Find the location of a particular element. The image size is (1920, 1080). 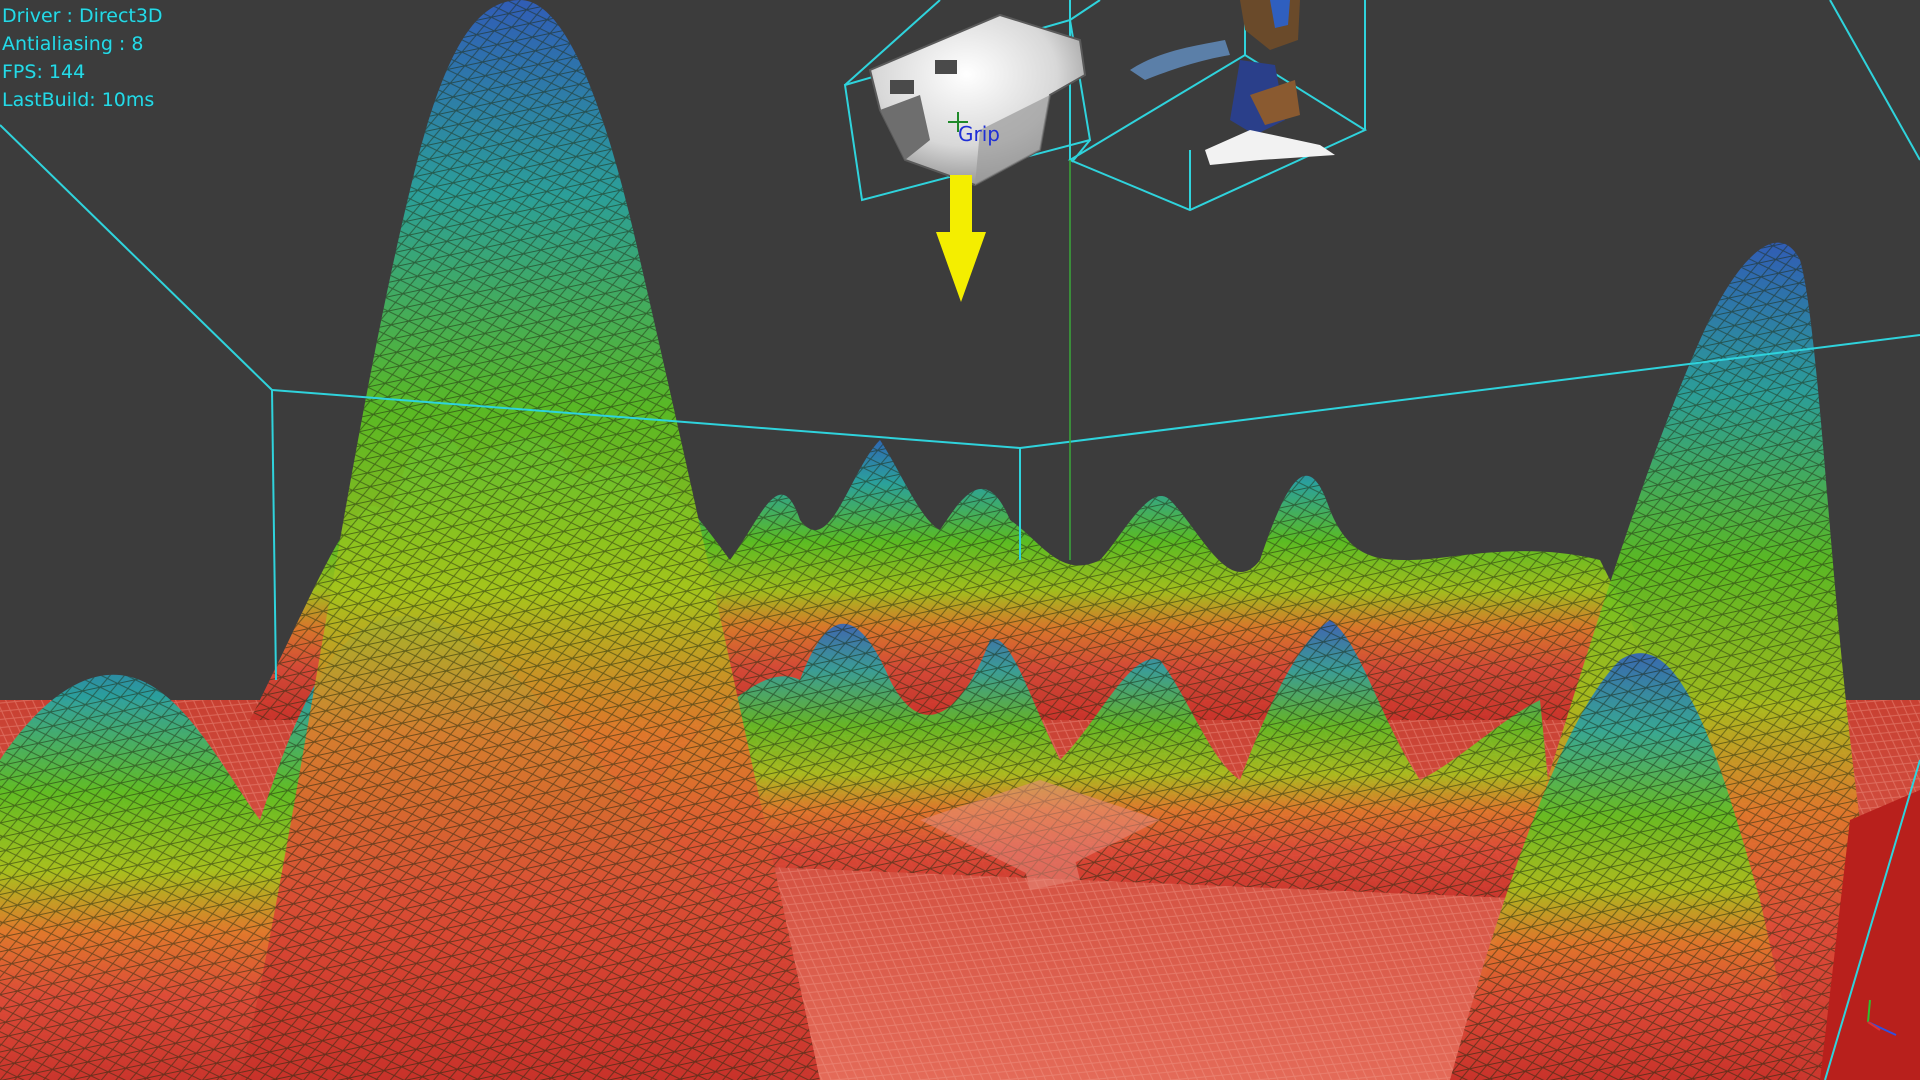

floor-corner-patch is located at coordinates (1870, 935).